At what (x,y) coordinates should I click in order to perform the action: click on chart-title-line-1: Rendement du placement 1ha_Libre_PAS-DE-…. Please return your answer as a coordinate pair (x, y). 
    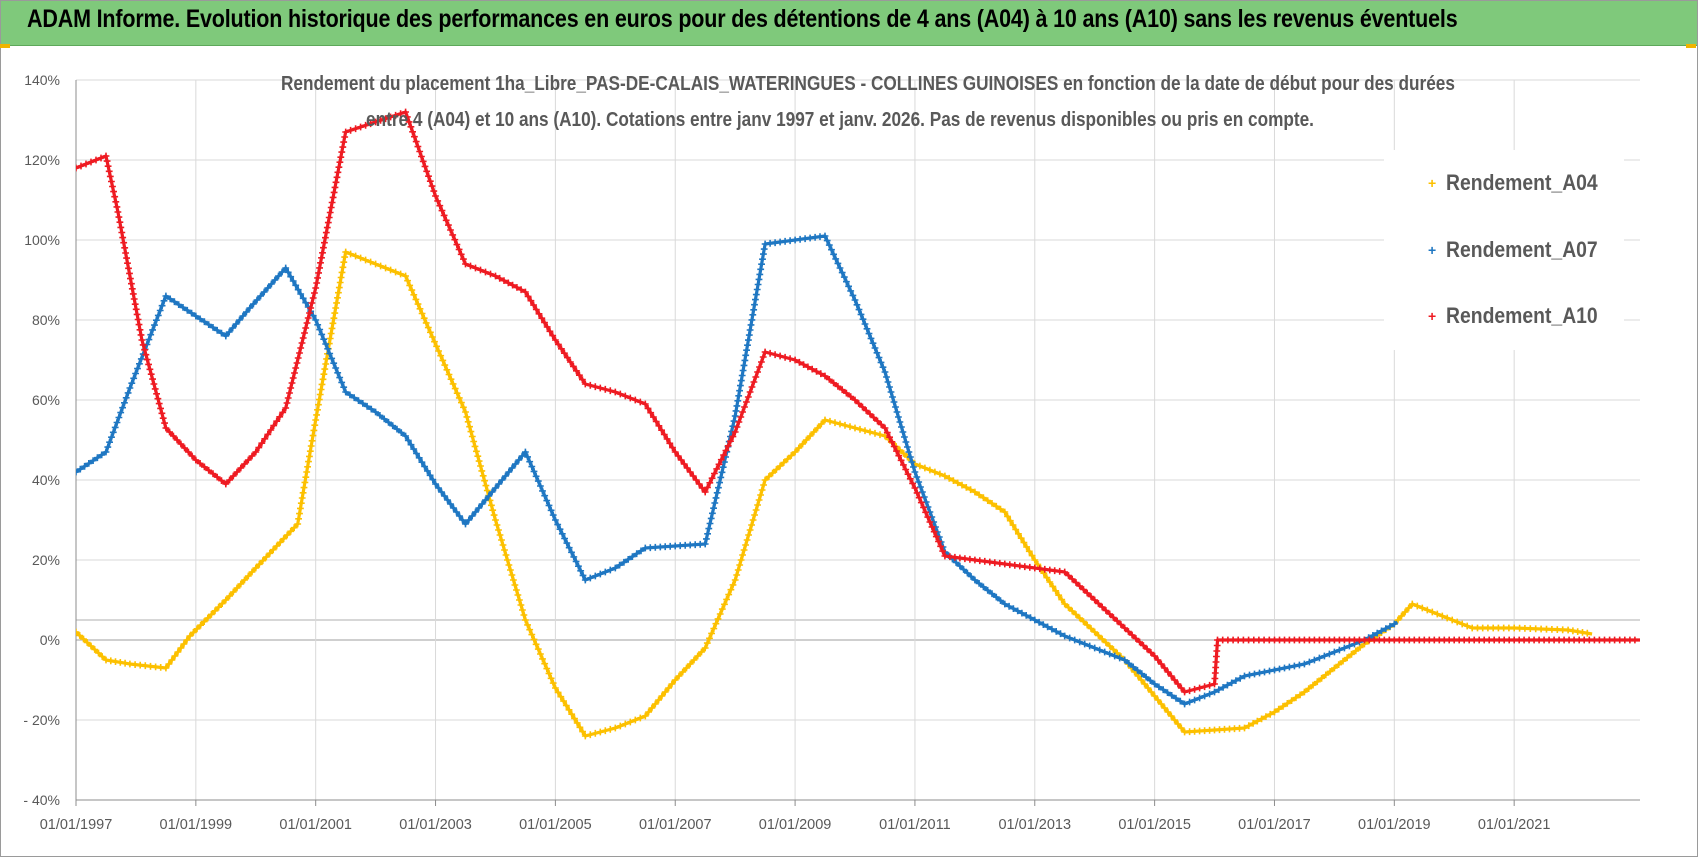
    Looking at the image, I should click on (868, 84).